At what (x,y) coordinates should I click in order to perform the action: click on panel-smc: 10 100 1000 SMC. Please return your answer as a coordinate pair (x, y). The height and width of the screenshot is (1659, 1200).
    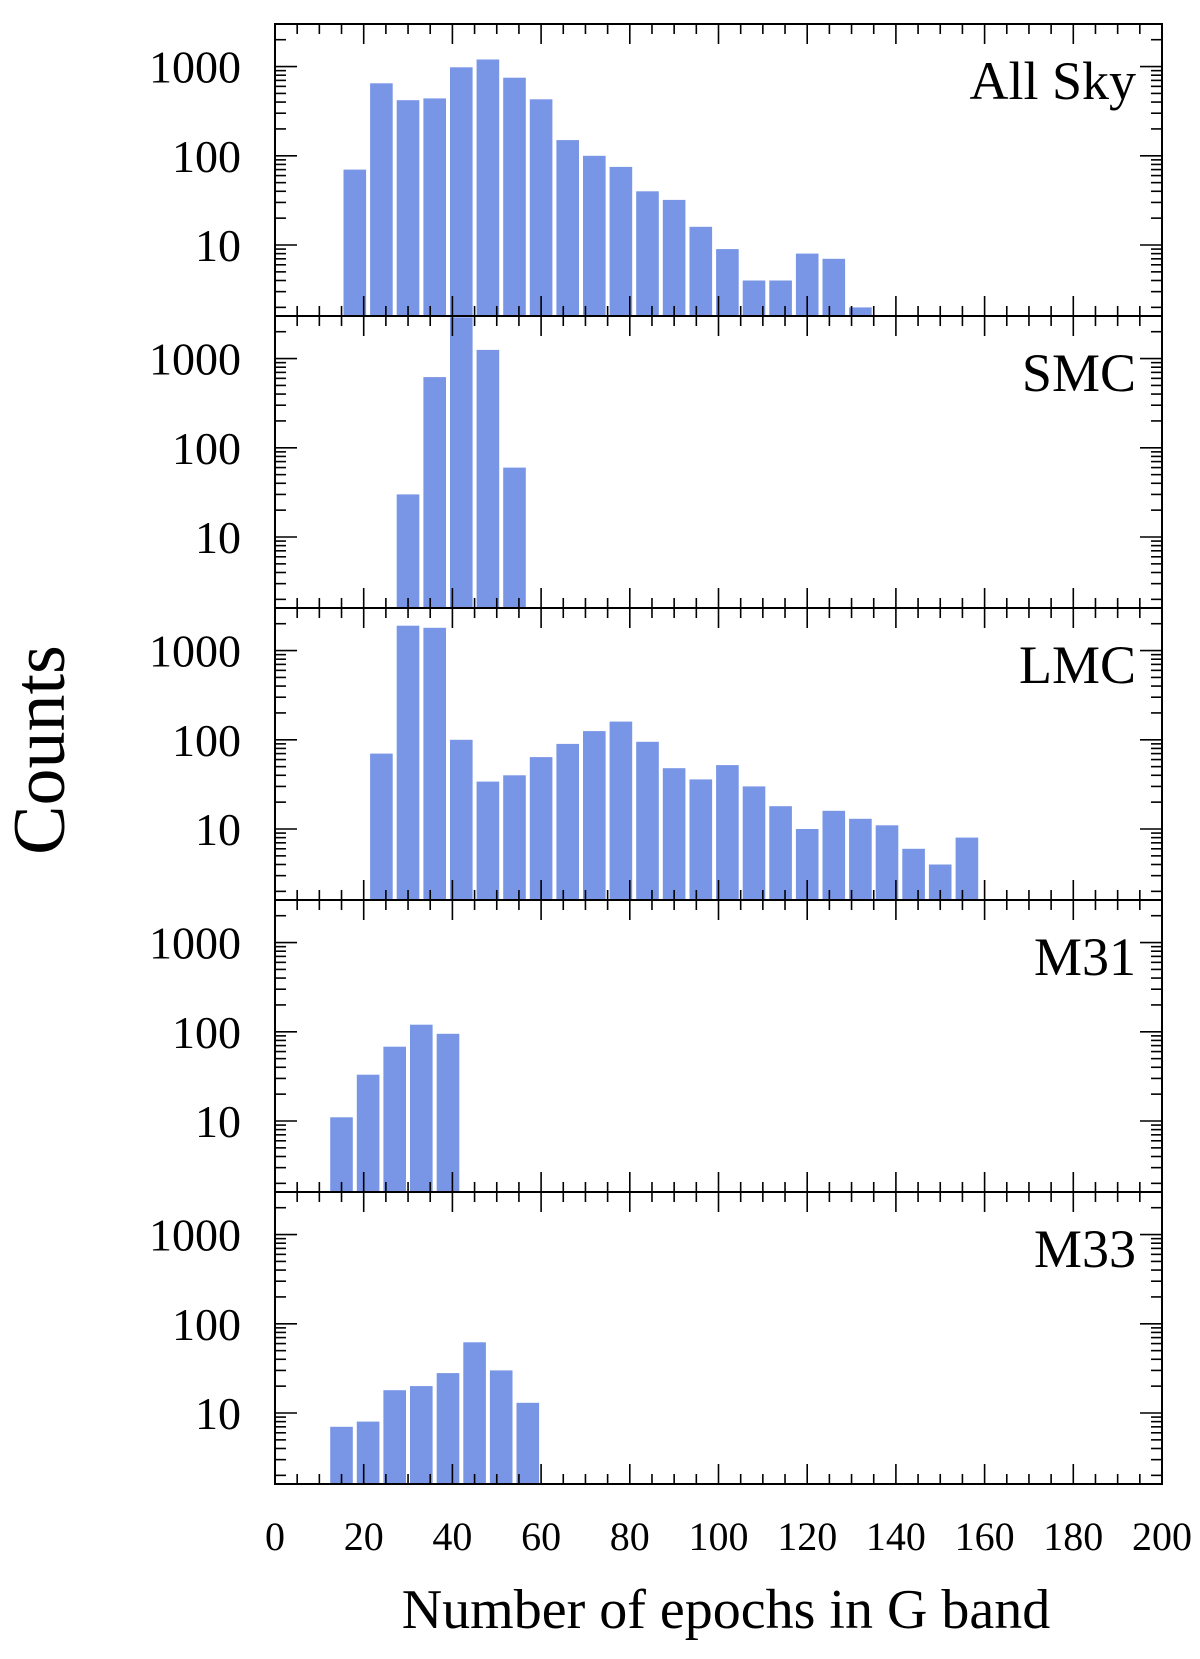
    Looking at the image, I should click on (656, 462).